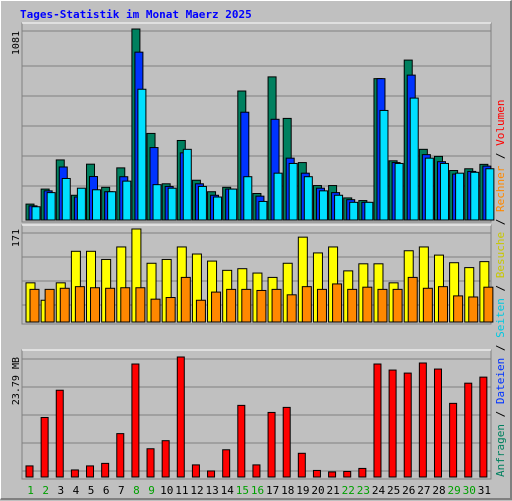 This screenshot has width=512, height=501. What do you see at coordinates (228, 490) in the screenshot?
I see `x-tick-label: 14` at bounding box center [228, 490].